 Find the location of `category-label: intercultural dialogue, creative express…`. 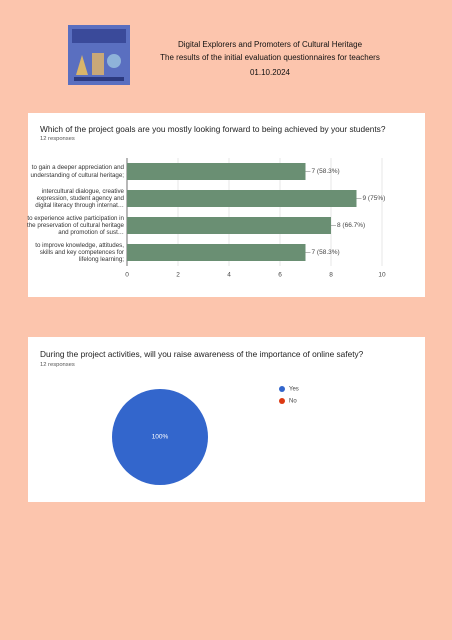

category-label: intercultural dialogue, creative express… is located at coordinates (79, 198).